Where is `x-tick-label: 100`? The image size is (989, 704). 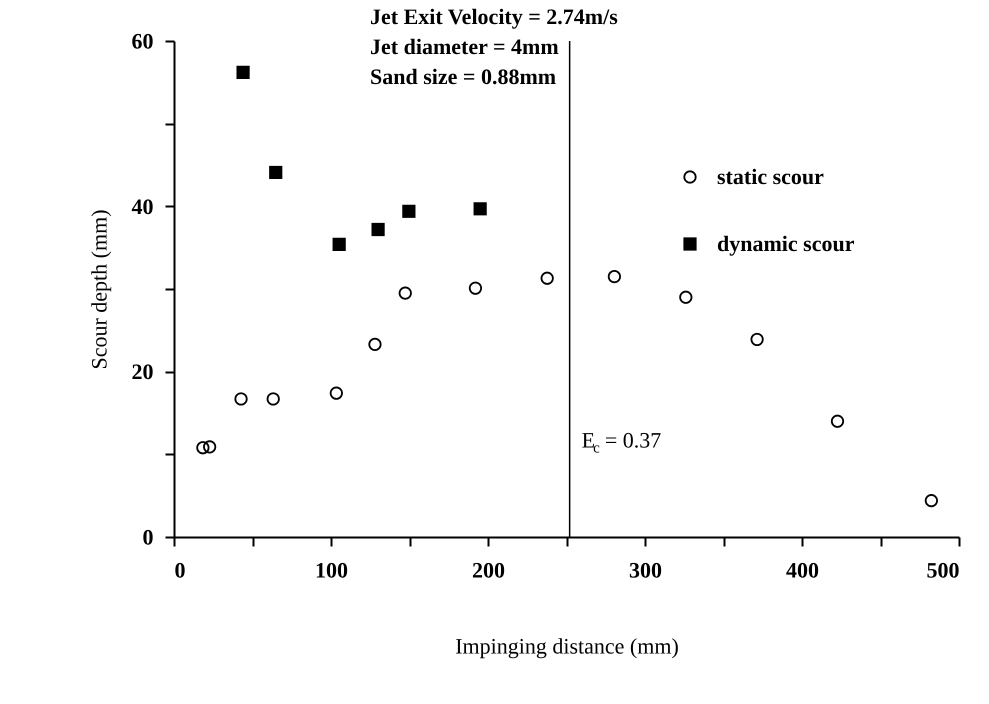 x-tick-label: 100 is located at coordinates (331, 570).